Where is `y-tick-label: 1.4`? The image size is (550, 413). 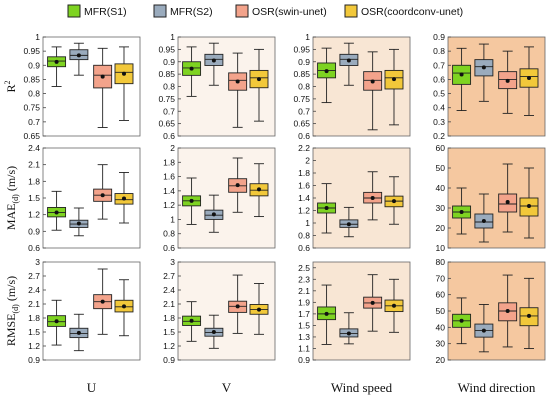
y-tick-label: 1.4 is located at coordinates (304, 198).